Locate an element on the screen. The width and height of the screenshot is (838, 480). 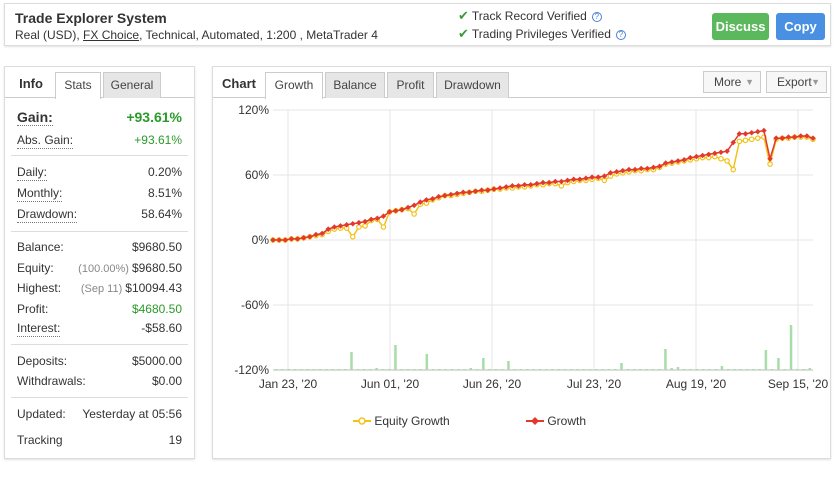
tab-stats: Stats is located at coordinates (78, 85).